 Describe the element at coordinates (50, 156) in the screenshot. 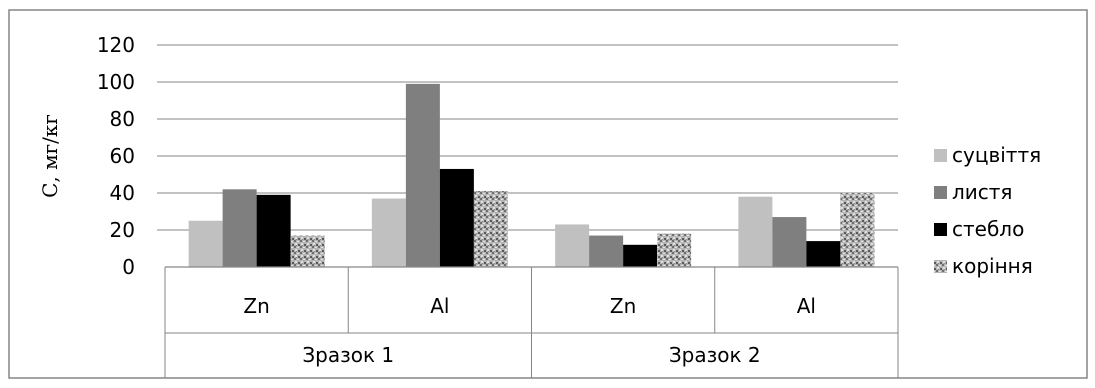

I see `y-axis-label: С, мг/кг` at that location.